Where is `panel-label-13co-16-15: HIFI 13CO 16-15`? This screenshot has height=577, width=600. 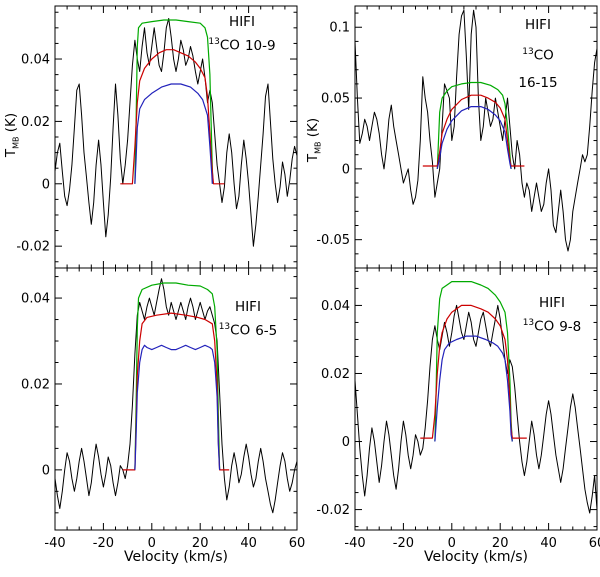 panel-label-13co-16-15: HIFI 13CO 16-15 is located at coordinates (538, 54).